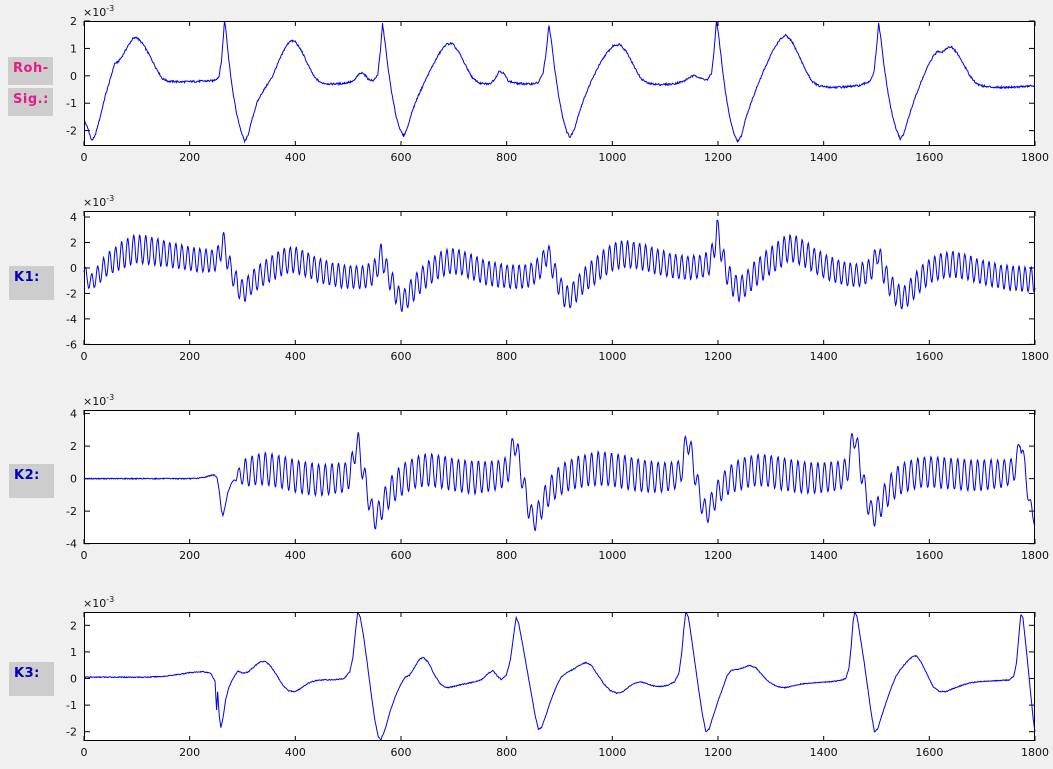 Image resolution: width=1053 pixels, height=769 pixels. Describe the element at coordinates (31, 481) in the screenshot. I see `signal-label-k2: K2:` at that location.